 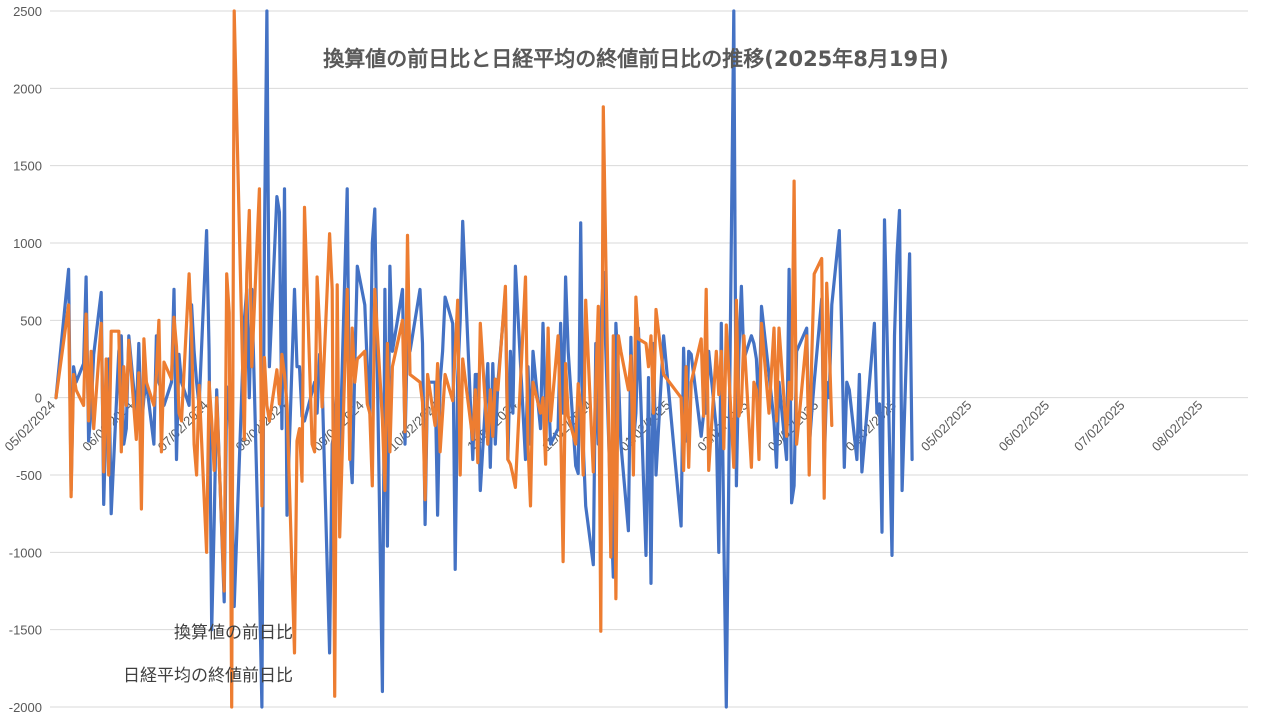 What do you see at coordinates (25, 552) in the screenshot?
I see `y-tick-label: -1000` at bounding box center [25, 552].